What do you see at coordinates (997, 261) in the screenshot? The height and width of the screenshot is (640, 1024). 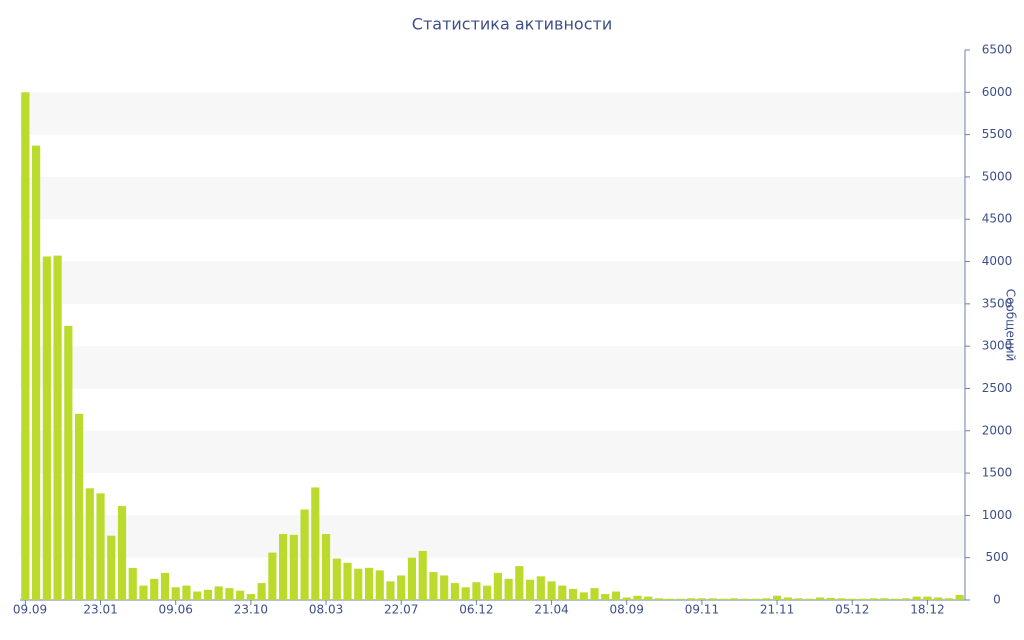 I see `y-tick-label: 4000` at bounding box center [997, 261].